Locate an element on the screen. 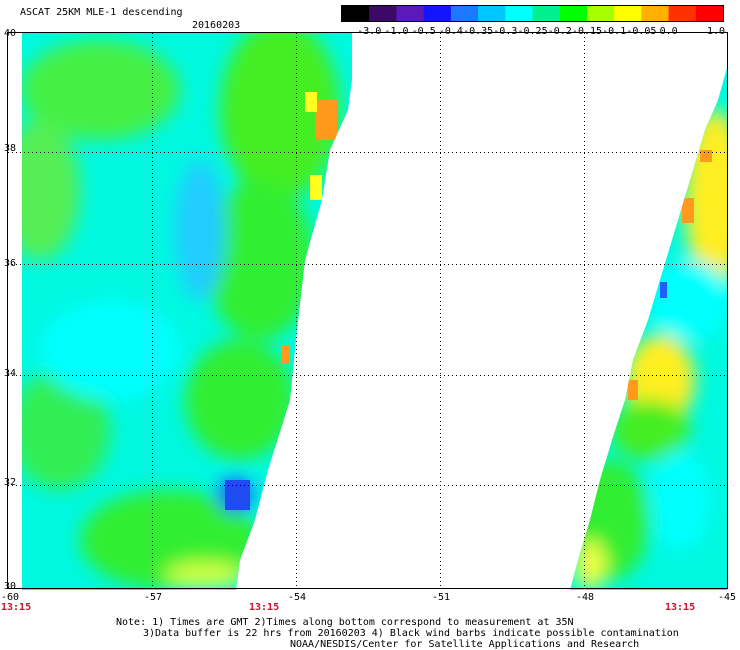  color-scale-label: -0.1 is located at coordinates (614, 31).